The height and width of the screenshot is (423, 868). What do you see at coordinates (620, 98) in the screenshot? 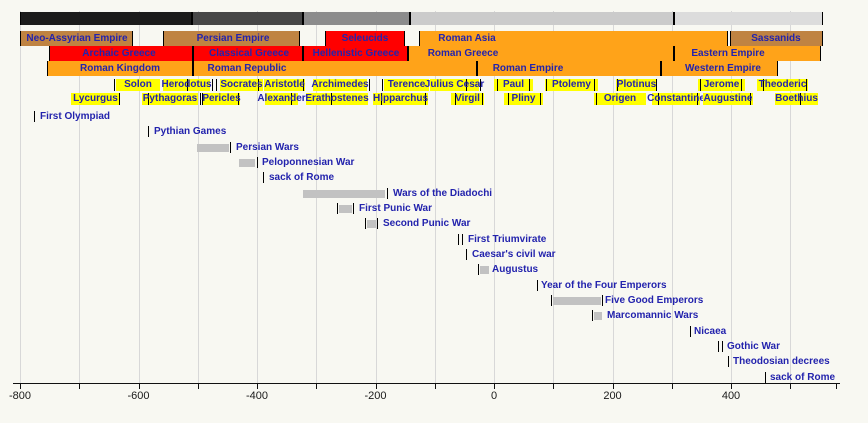
I see `person-label: Origen` at bounding box center [620, 98].